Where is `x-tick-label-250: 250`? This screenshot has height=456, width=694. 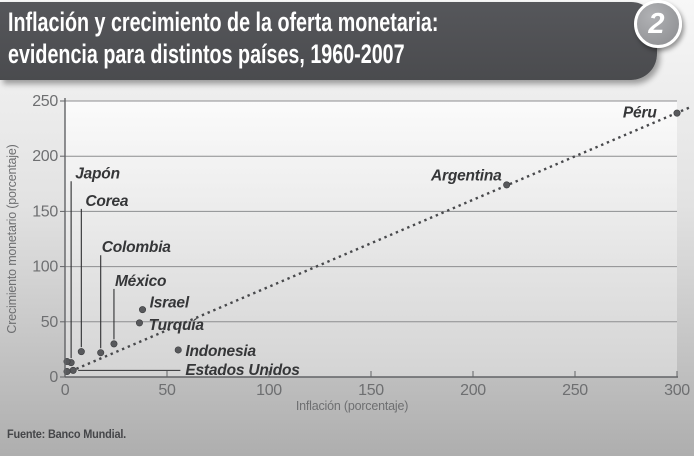 x-tick-label-250: 250 is located at coordinates (575, 390).